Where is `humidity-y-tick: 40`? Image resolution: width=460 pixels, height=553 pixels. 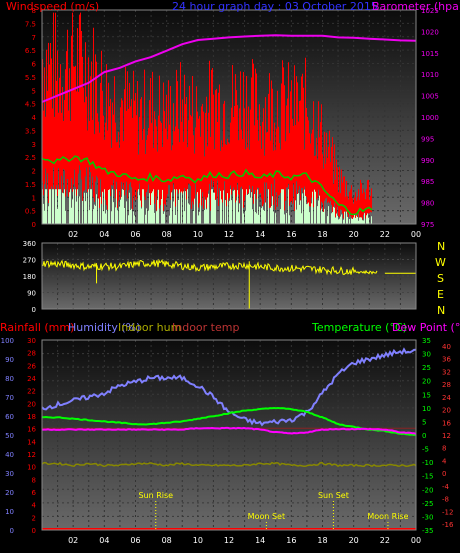
humidity-y-tick: 40 is located at coordinates (9, 455).